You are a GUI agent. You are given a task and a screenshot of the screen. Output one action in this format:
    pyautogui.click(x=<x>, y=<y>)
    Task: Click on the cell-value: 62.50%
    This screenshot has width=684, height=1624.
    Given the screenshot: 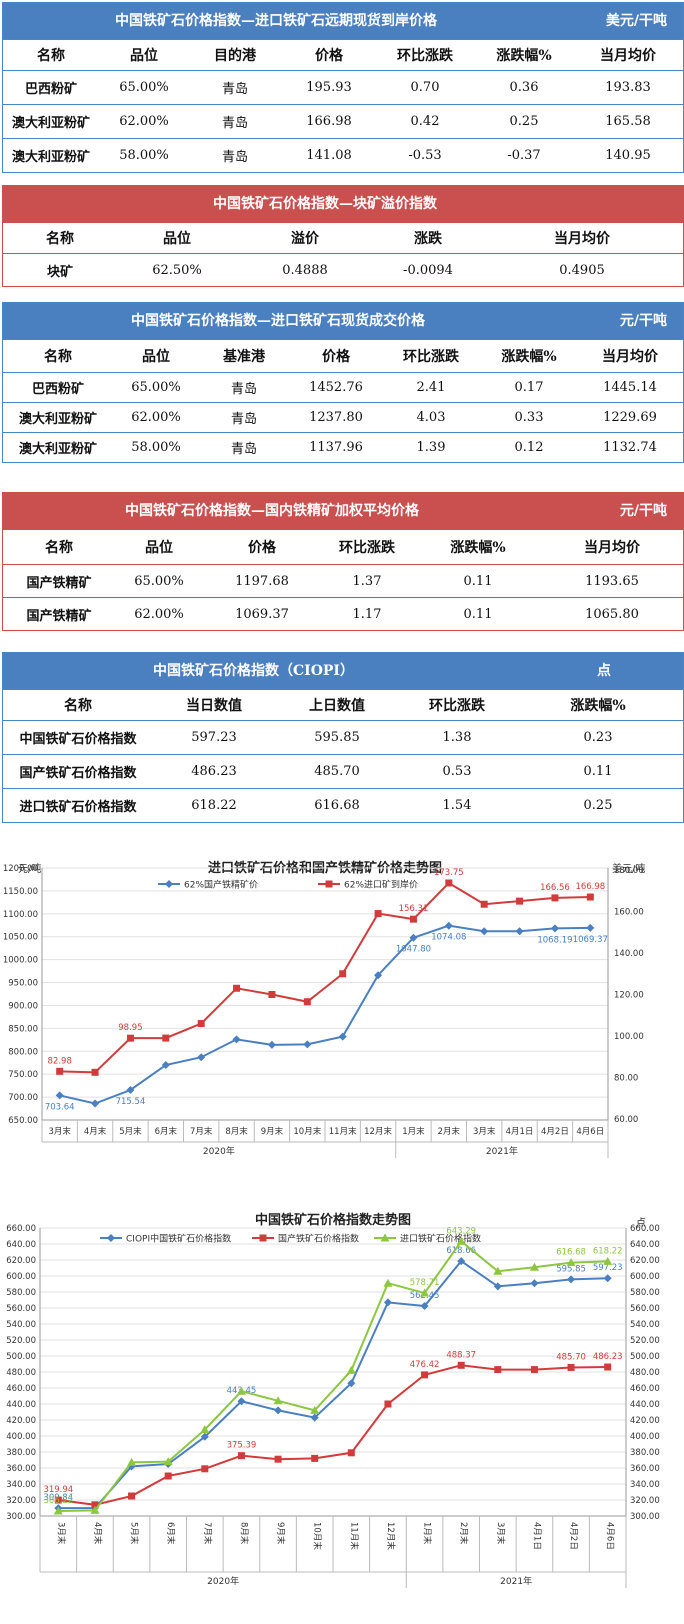 What is the action you would take?
    pyautogui.click(x=177, y=270)
    